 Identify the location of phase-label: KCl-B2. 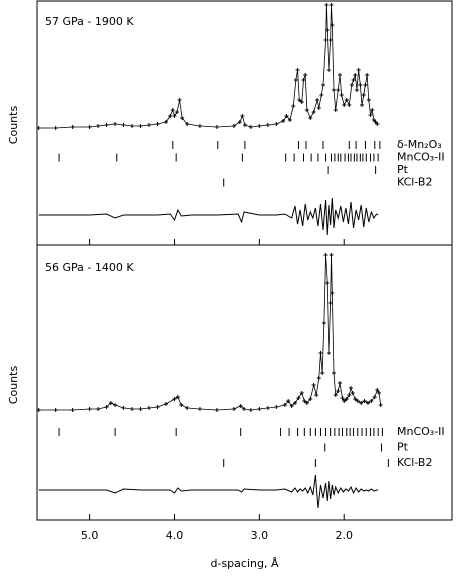
(414, 462).